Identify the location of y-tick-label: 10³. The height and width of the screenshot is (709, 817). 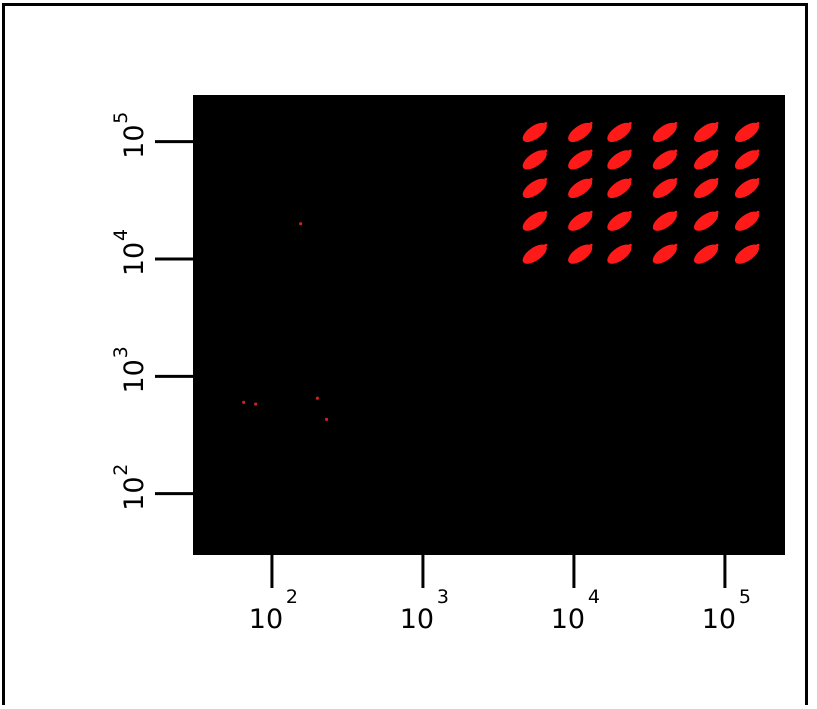
(130, 369).